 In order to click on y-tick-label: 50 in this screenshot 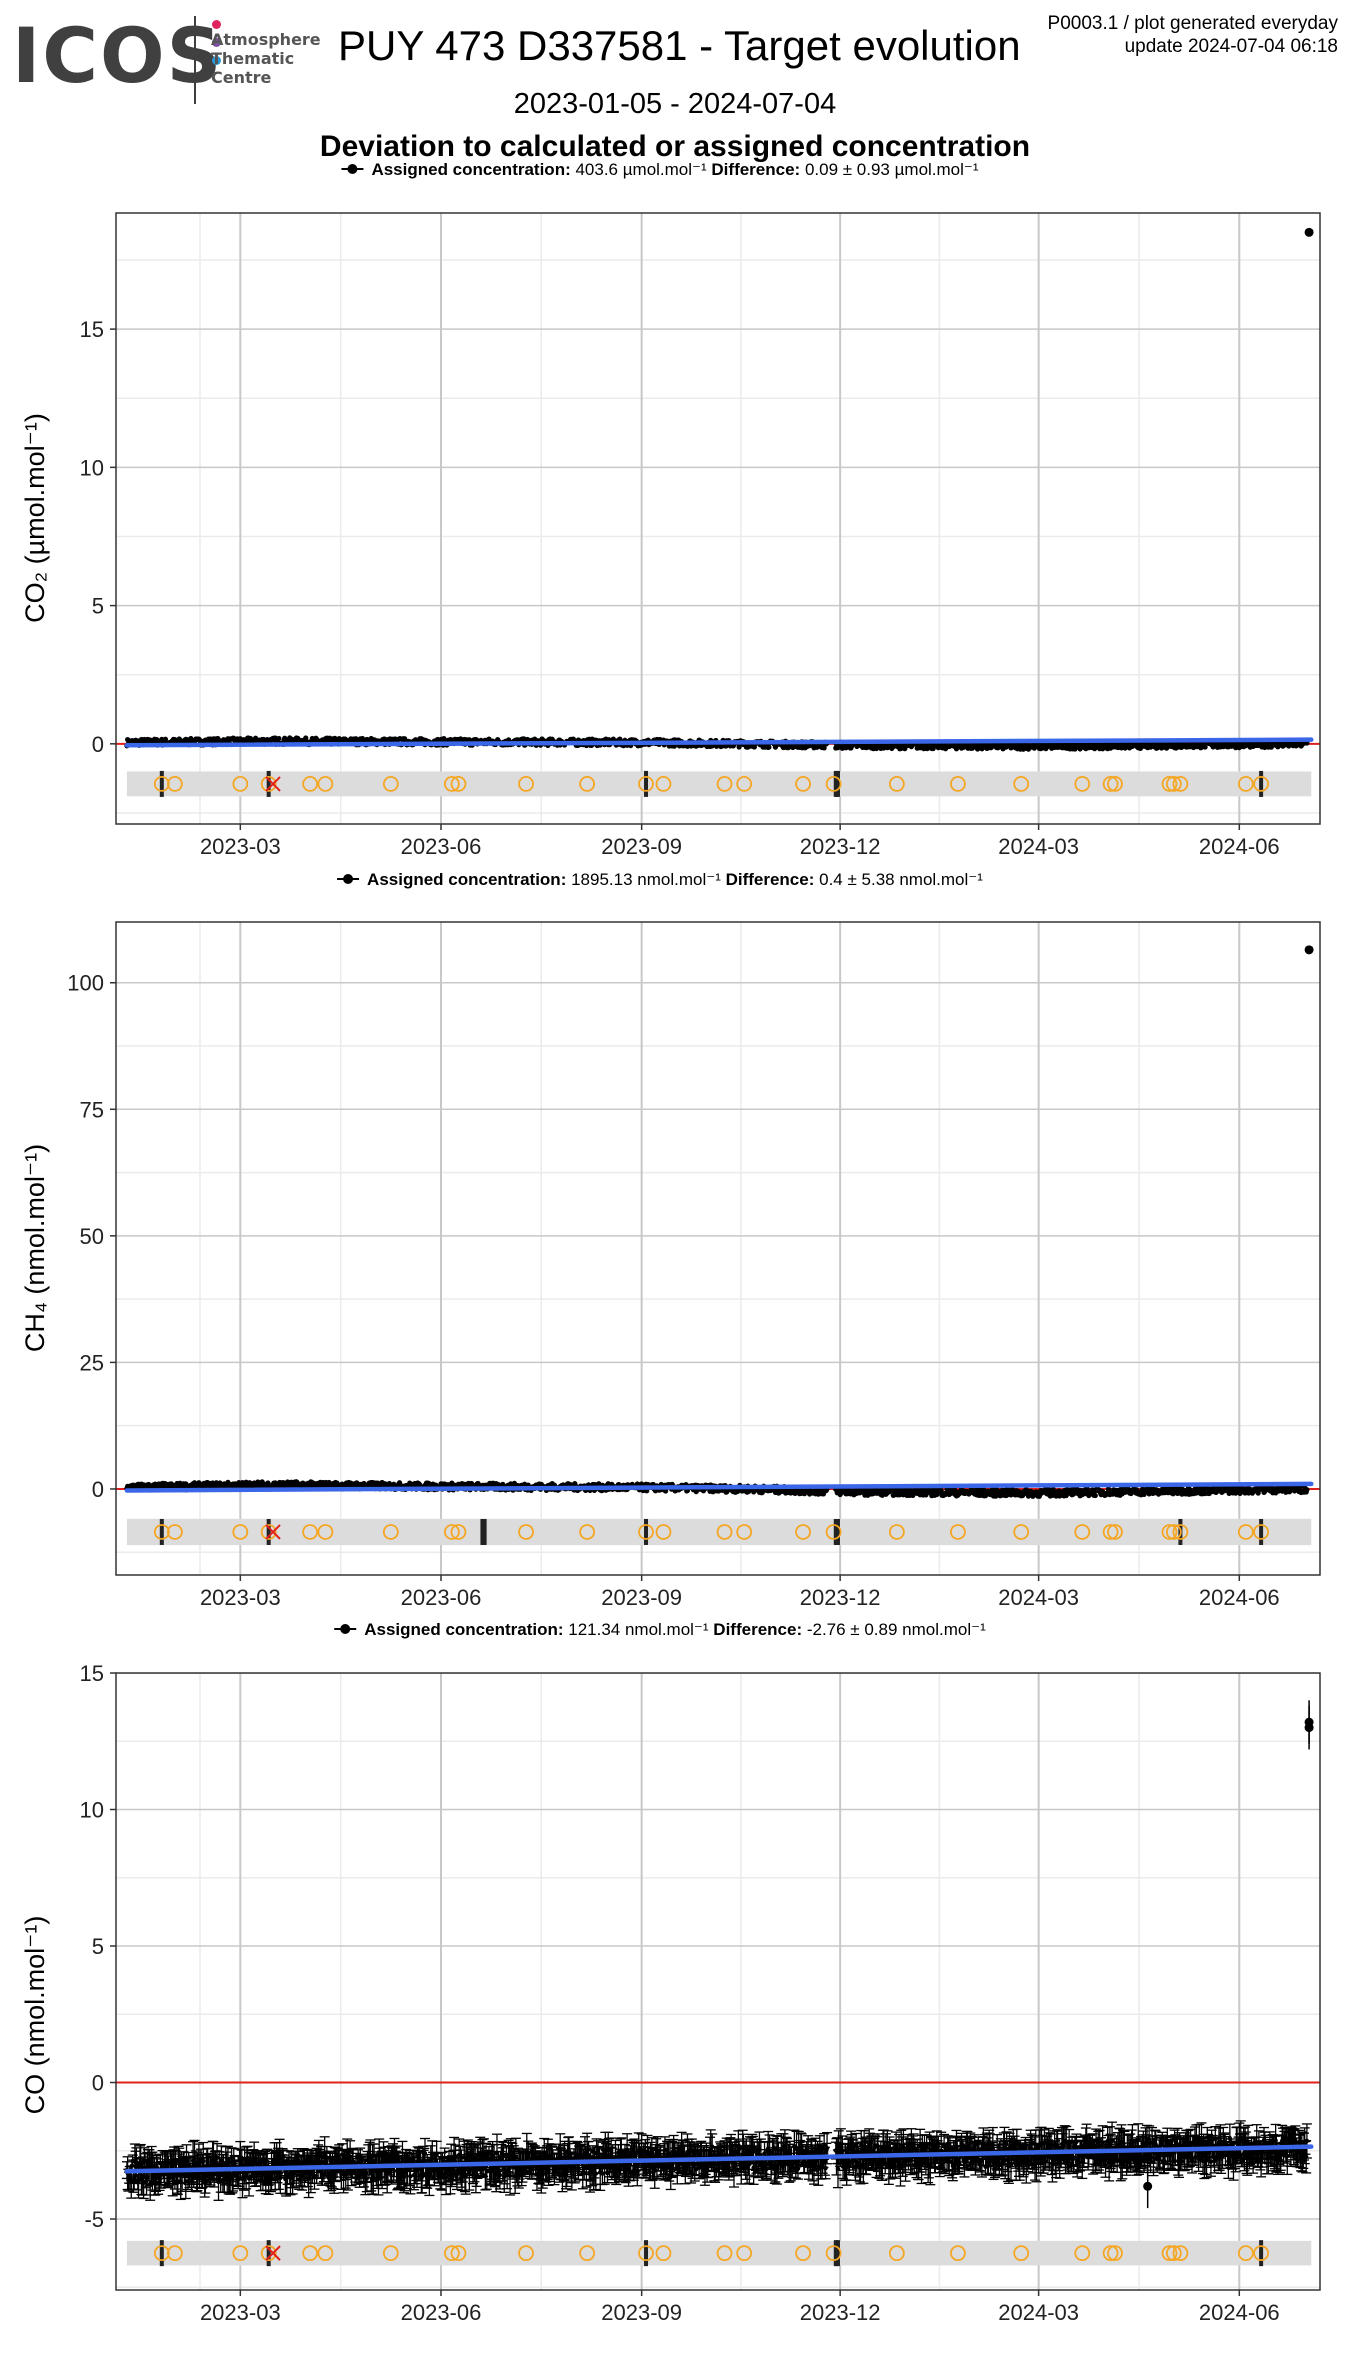, I will do `click(92, 1236)`.